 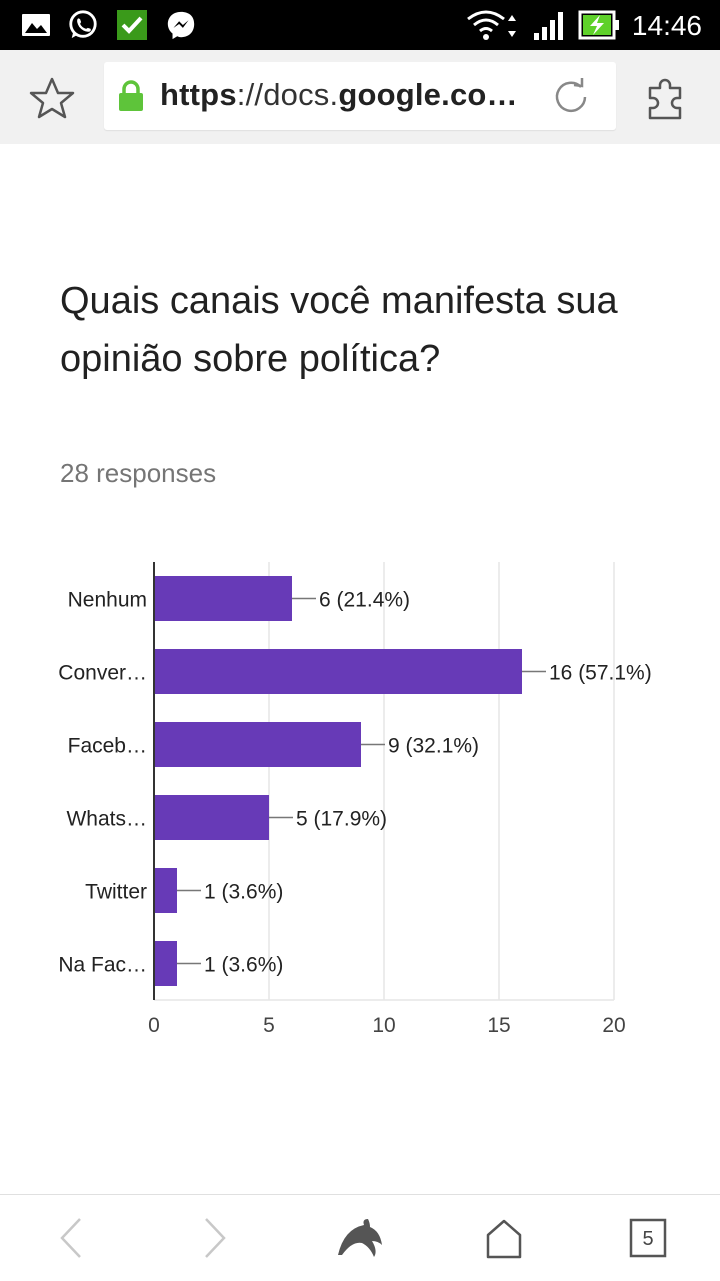 I want to click on tab-count: 5, so click(x=647, y=1239).